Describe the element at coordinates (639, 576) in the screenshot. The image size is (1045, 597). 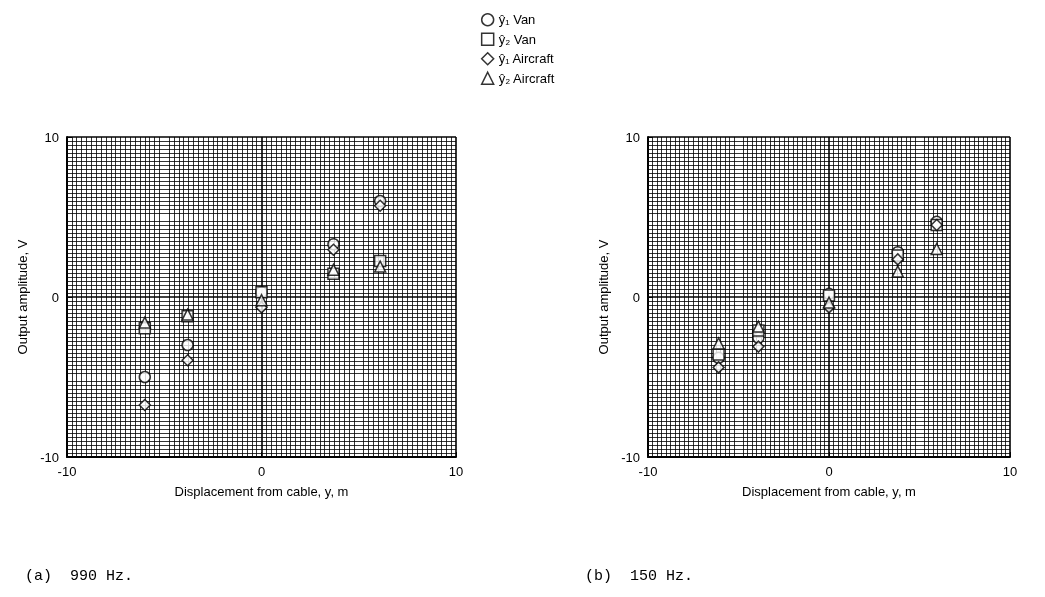
I see `text: (b) 150 Hz.` at that location.